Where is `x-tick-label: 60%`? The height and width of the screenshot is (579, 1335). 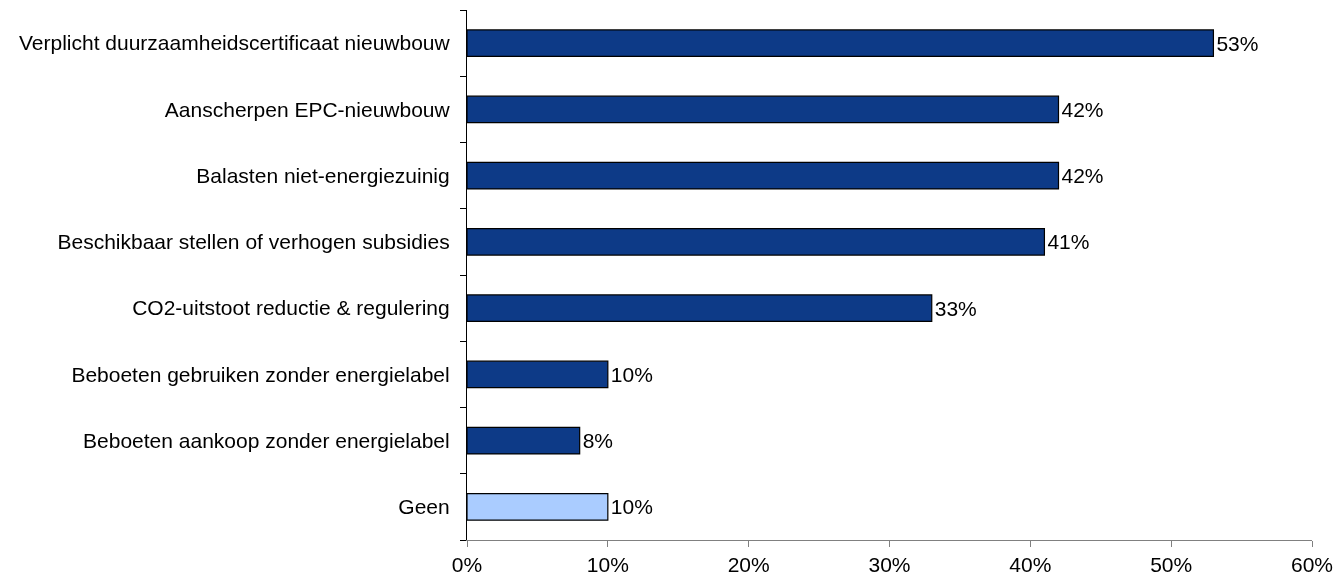
x-tick-label: 60% is located at coordinates (1312, 565).